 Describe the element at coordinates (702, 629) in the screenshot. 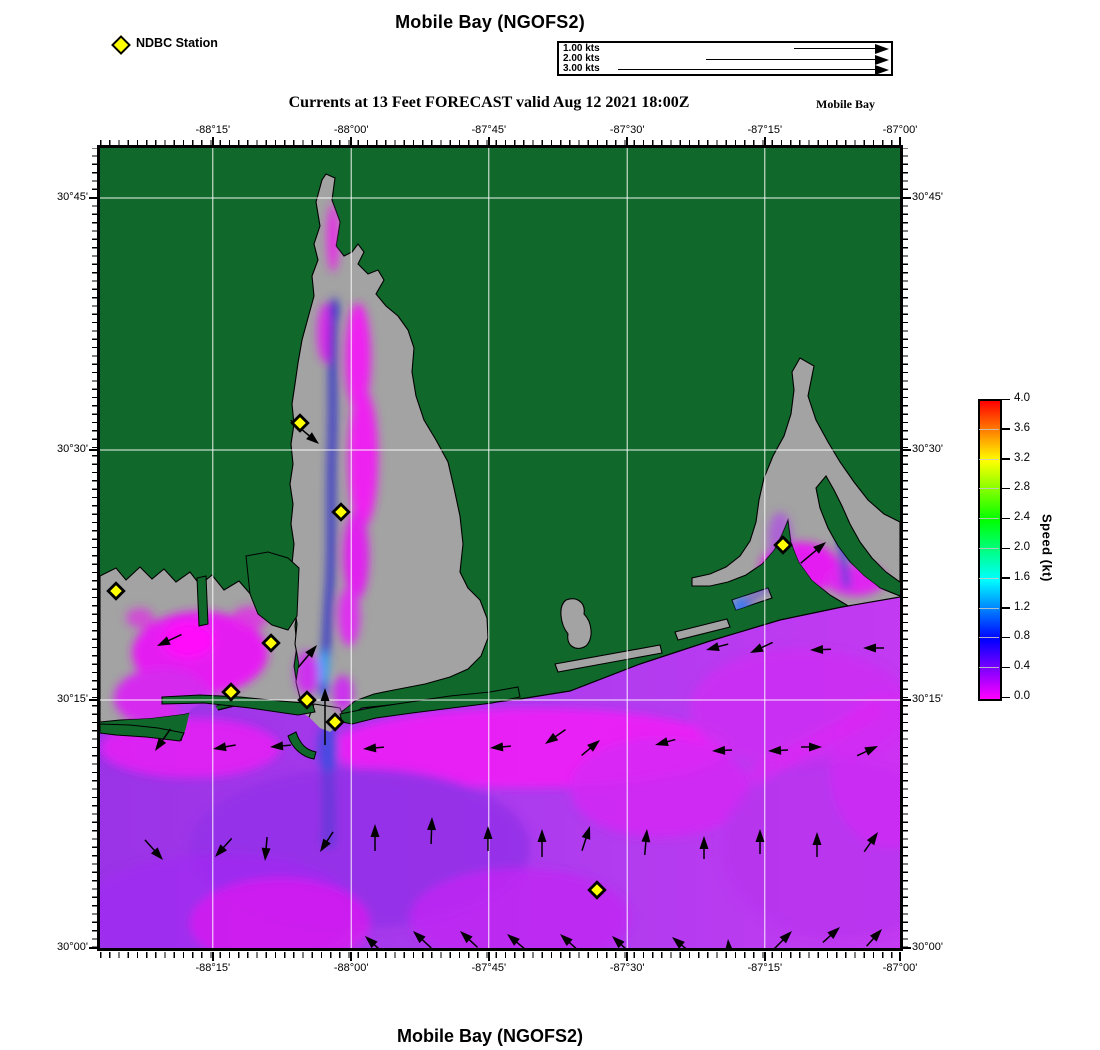

I see `little-lagoon` at that location.